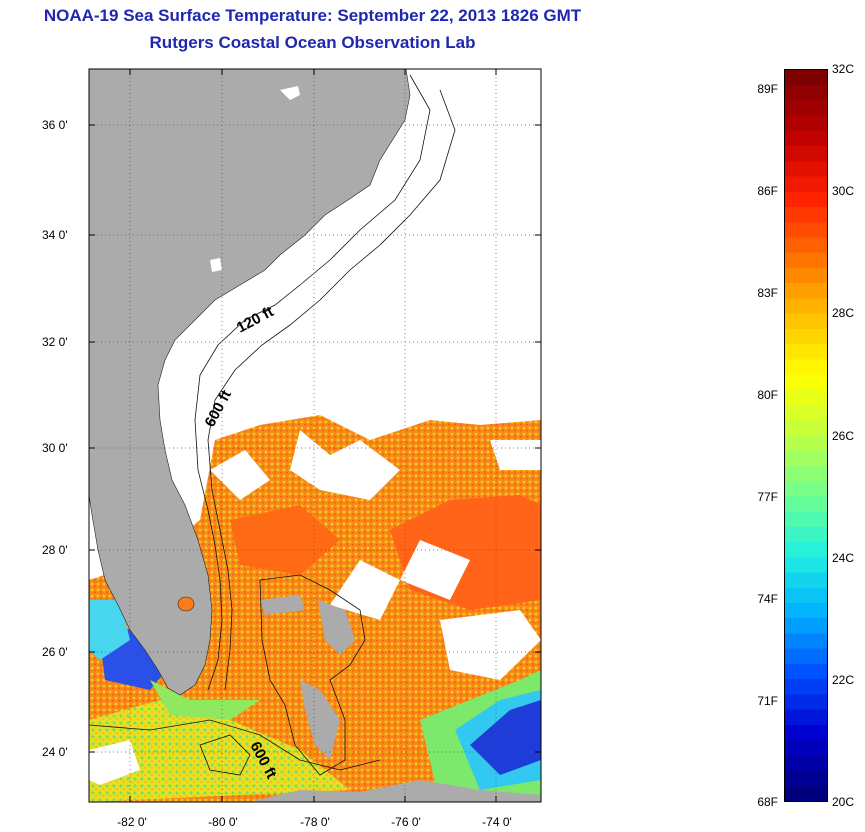 The image size is (865, 832). Describe the element at coordinates (767, 191) in the screenshot. I see `colorbar-label-86f: 86F` at that location.